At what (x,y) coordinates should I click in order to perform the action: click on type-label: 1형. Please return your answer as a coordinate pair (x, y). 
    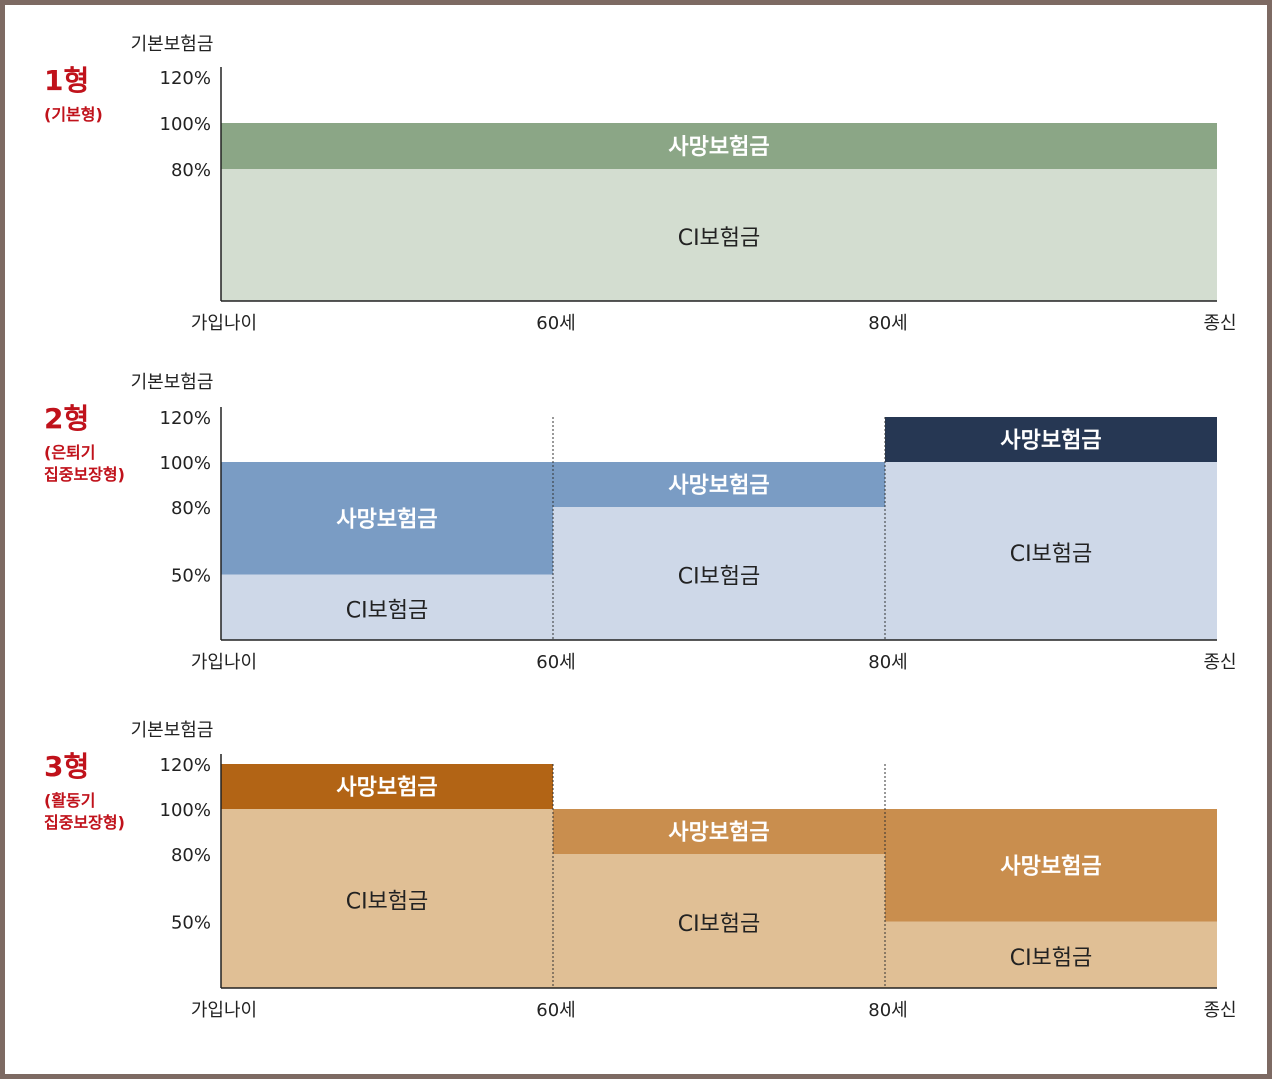
    Looking at the image, I should click on (66, 80).